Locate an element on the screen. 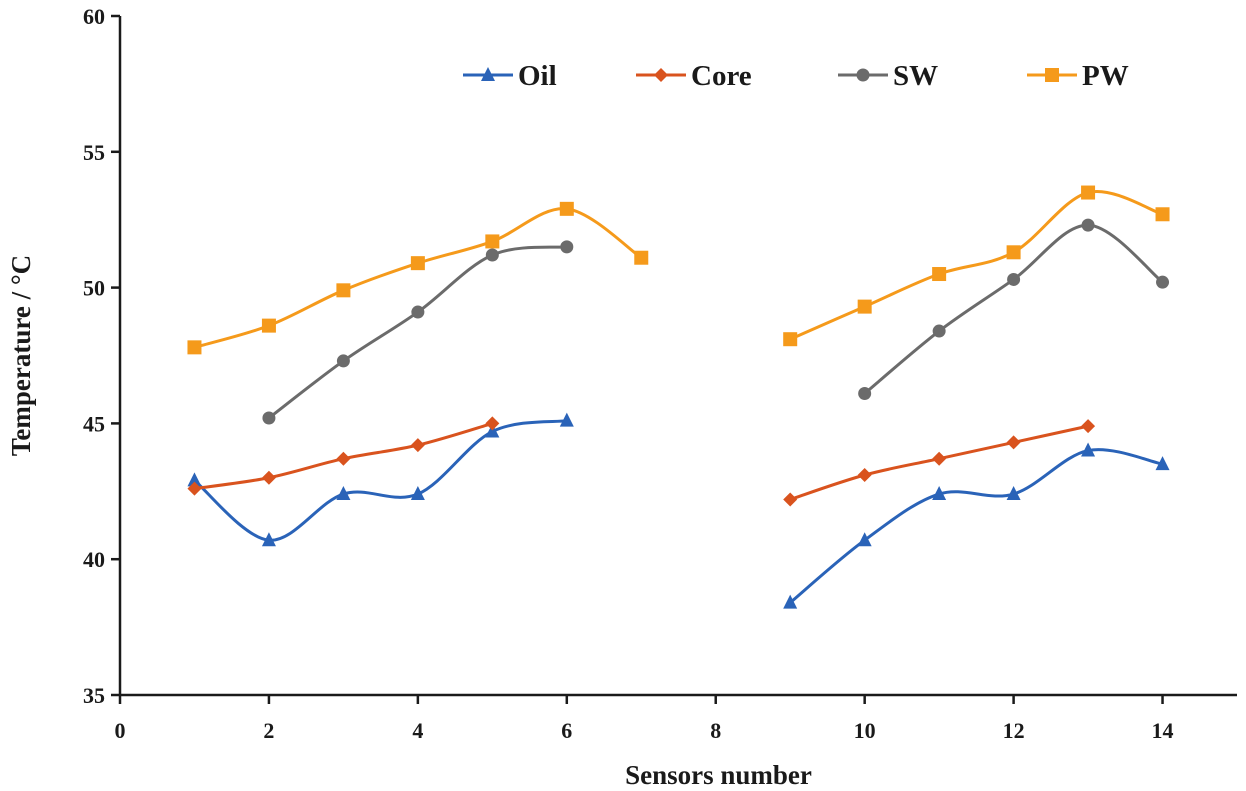 The width and height of the screenshot is (1246, 791). legend-label-core: Core is located at coordinates (721, 76).